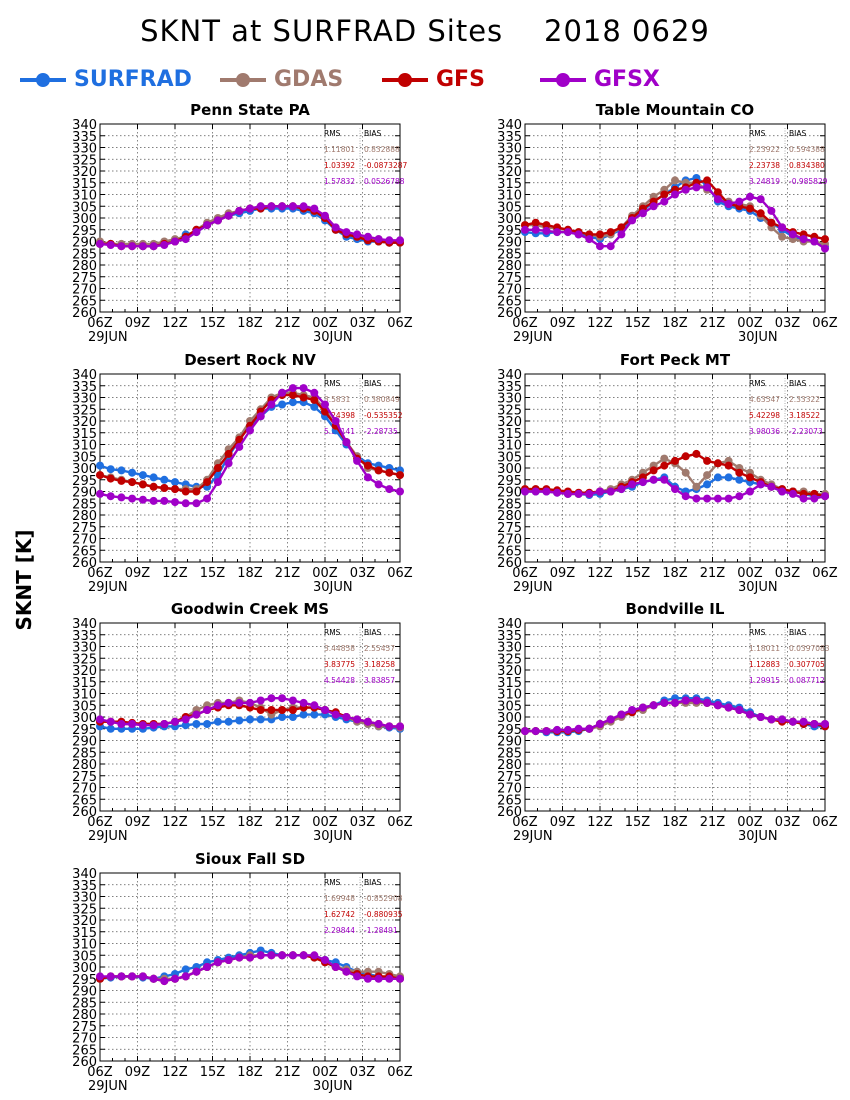  Describe the element at coordinates (84, 528) in the screenshot. I see `y-tick-label: 275` at that location.